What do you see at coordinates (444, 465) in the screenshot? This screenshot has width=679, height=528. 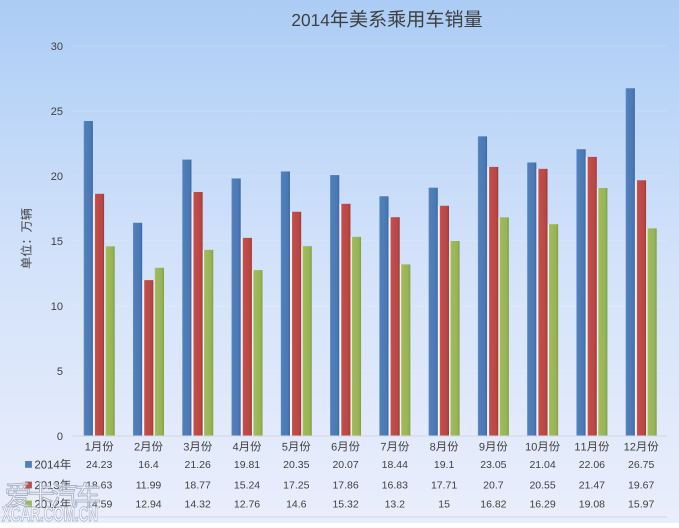 I see `svg-text: 19.1` at bounding box center [444, 465].